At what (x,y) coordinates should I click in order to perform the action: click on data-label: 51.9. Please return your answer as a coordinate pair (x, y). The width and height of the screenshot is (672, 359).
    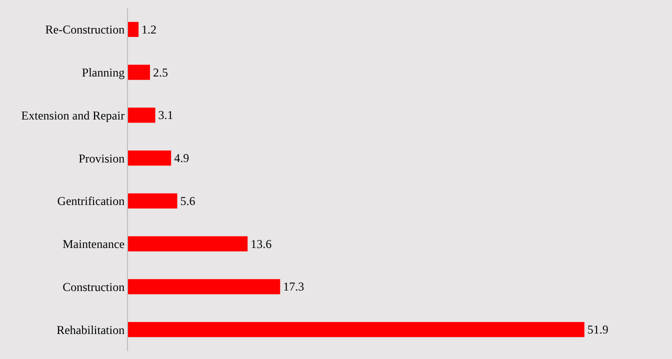
    Looking at the image, I should click on (597, 329).